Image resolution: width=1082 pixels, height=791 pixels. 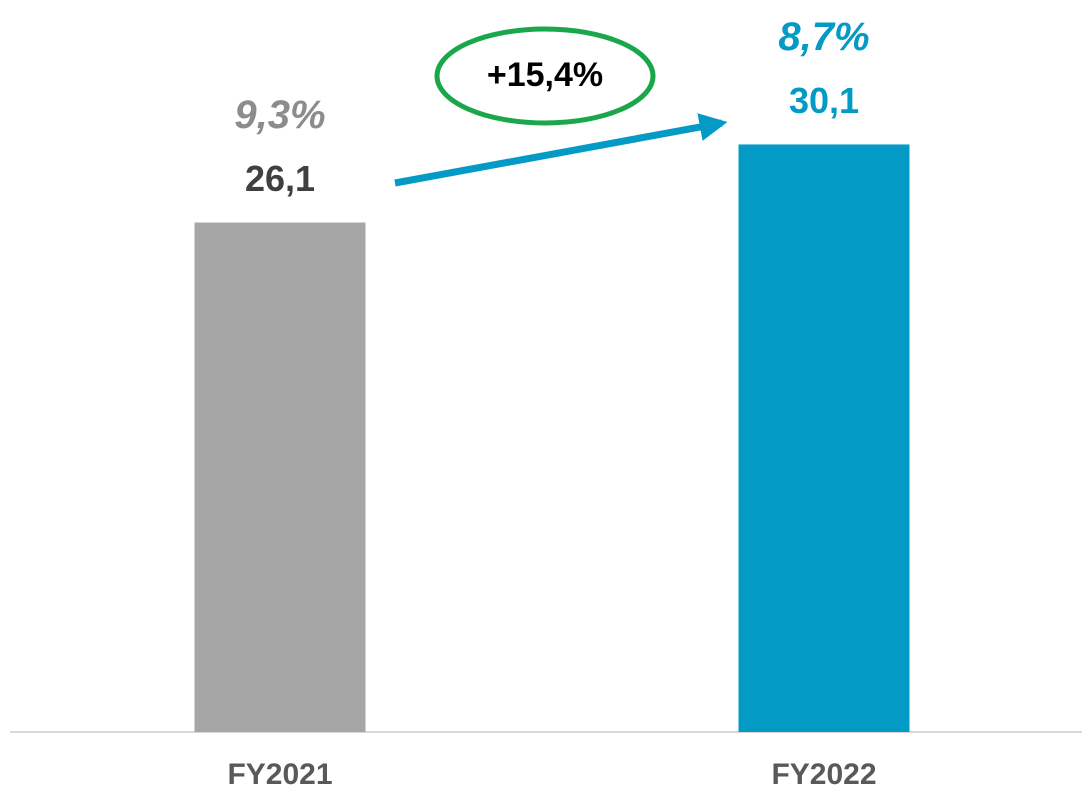 What do you see at coordinates (561, 150) in the screenshot?
I see `growth-arrow` at bounding box center [561, 150].